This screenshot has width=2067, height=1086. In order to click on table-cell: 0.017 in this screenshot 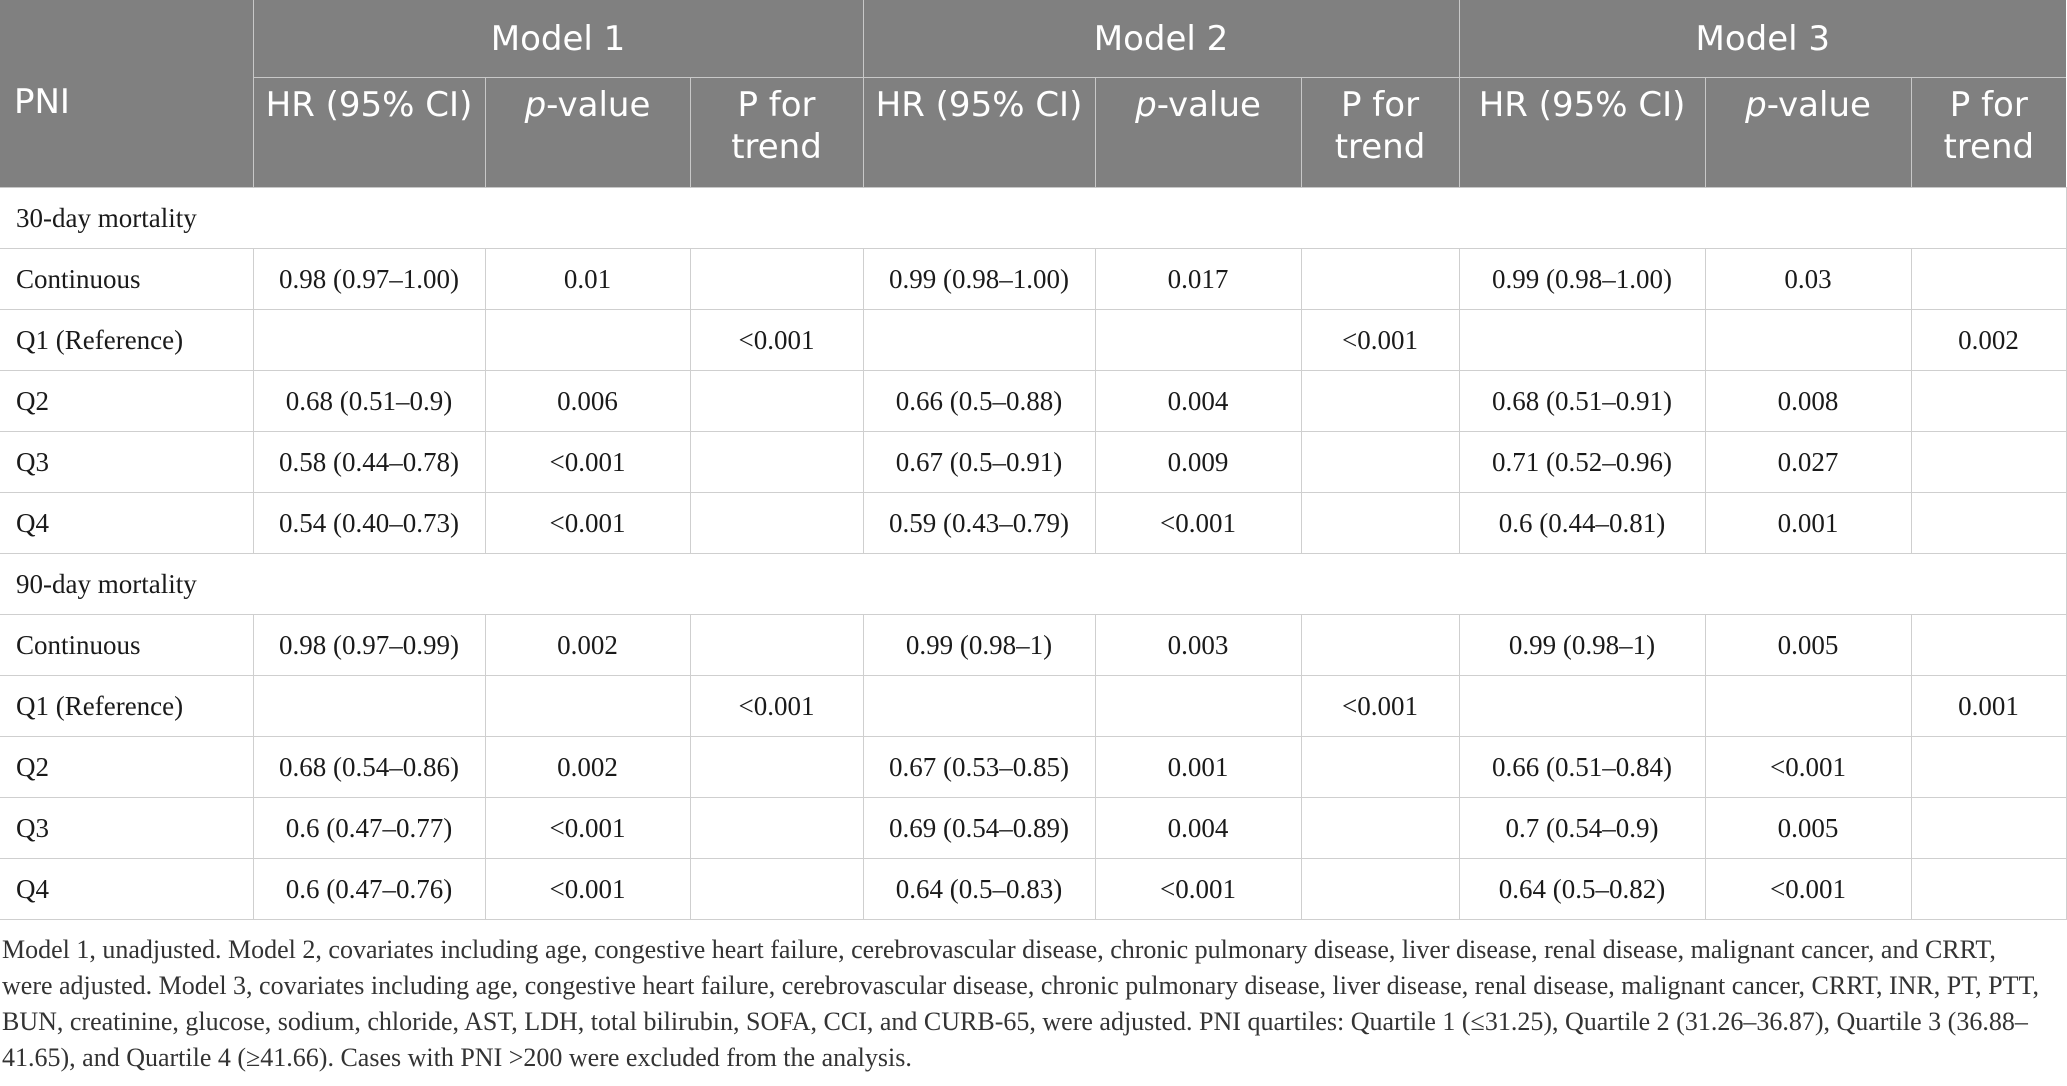, I will do `click(1198, 279)`.